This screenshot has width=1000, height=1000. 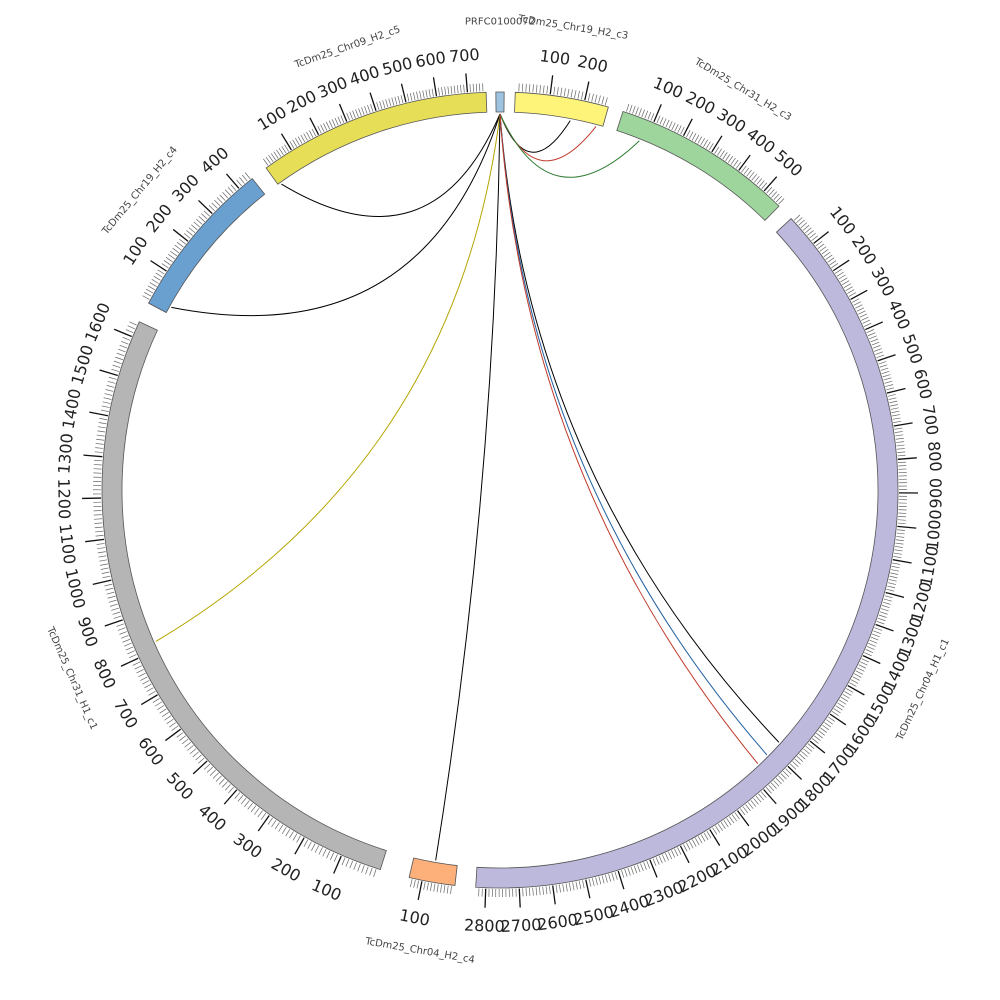 I want to click on tick-label: 700, so click(x=931, y=419).